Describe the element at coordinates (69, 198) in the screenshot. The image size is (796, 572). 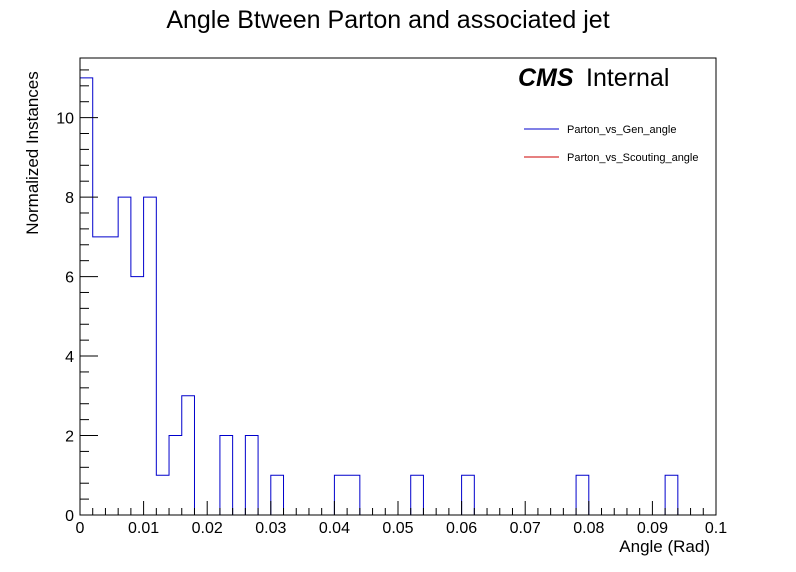
I see `y-tick-label: 8` at that location.